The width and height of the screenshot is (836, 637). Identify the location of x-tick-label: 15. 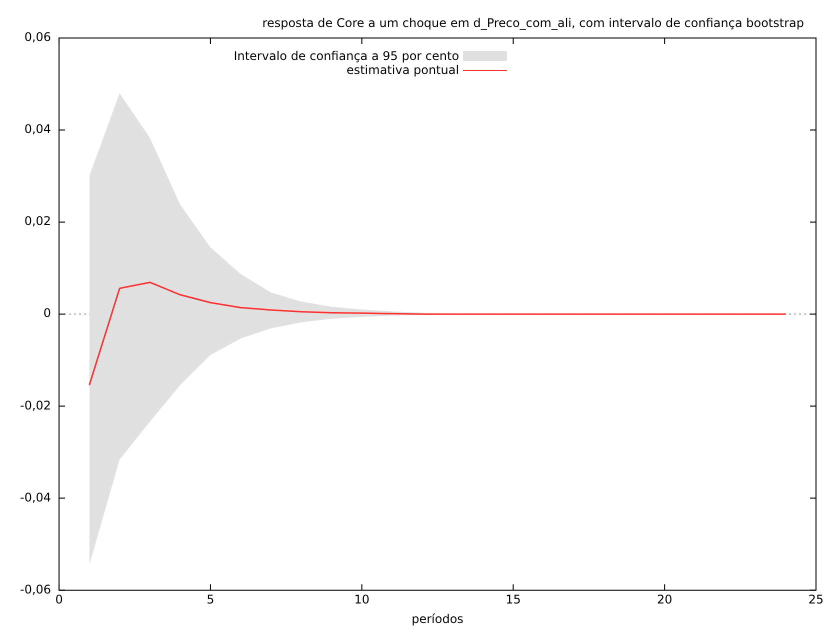
(513, 599).